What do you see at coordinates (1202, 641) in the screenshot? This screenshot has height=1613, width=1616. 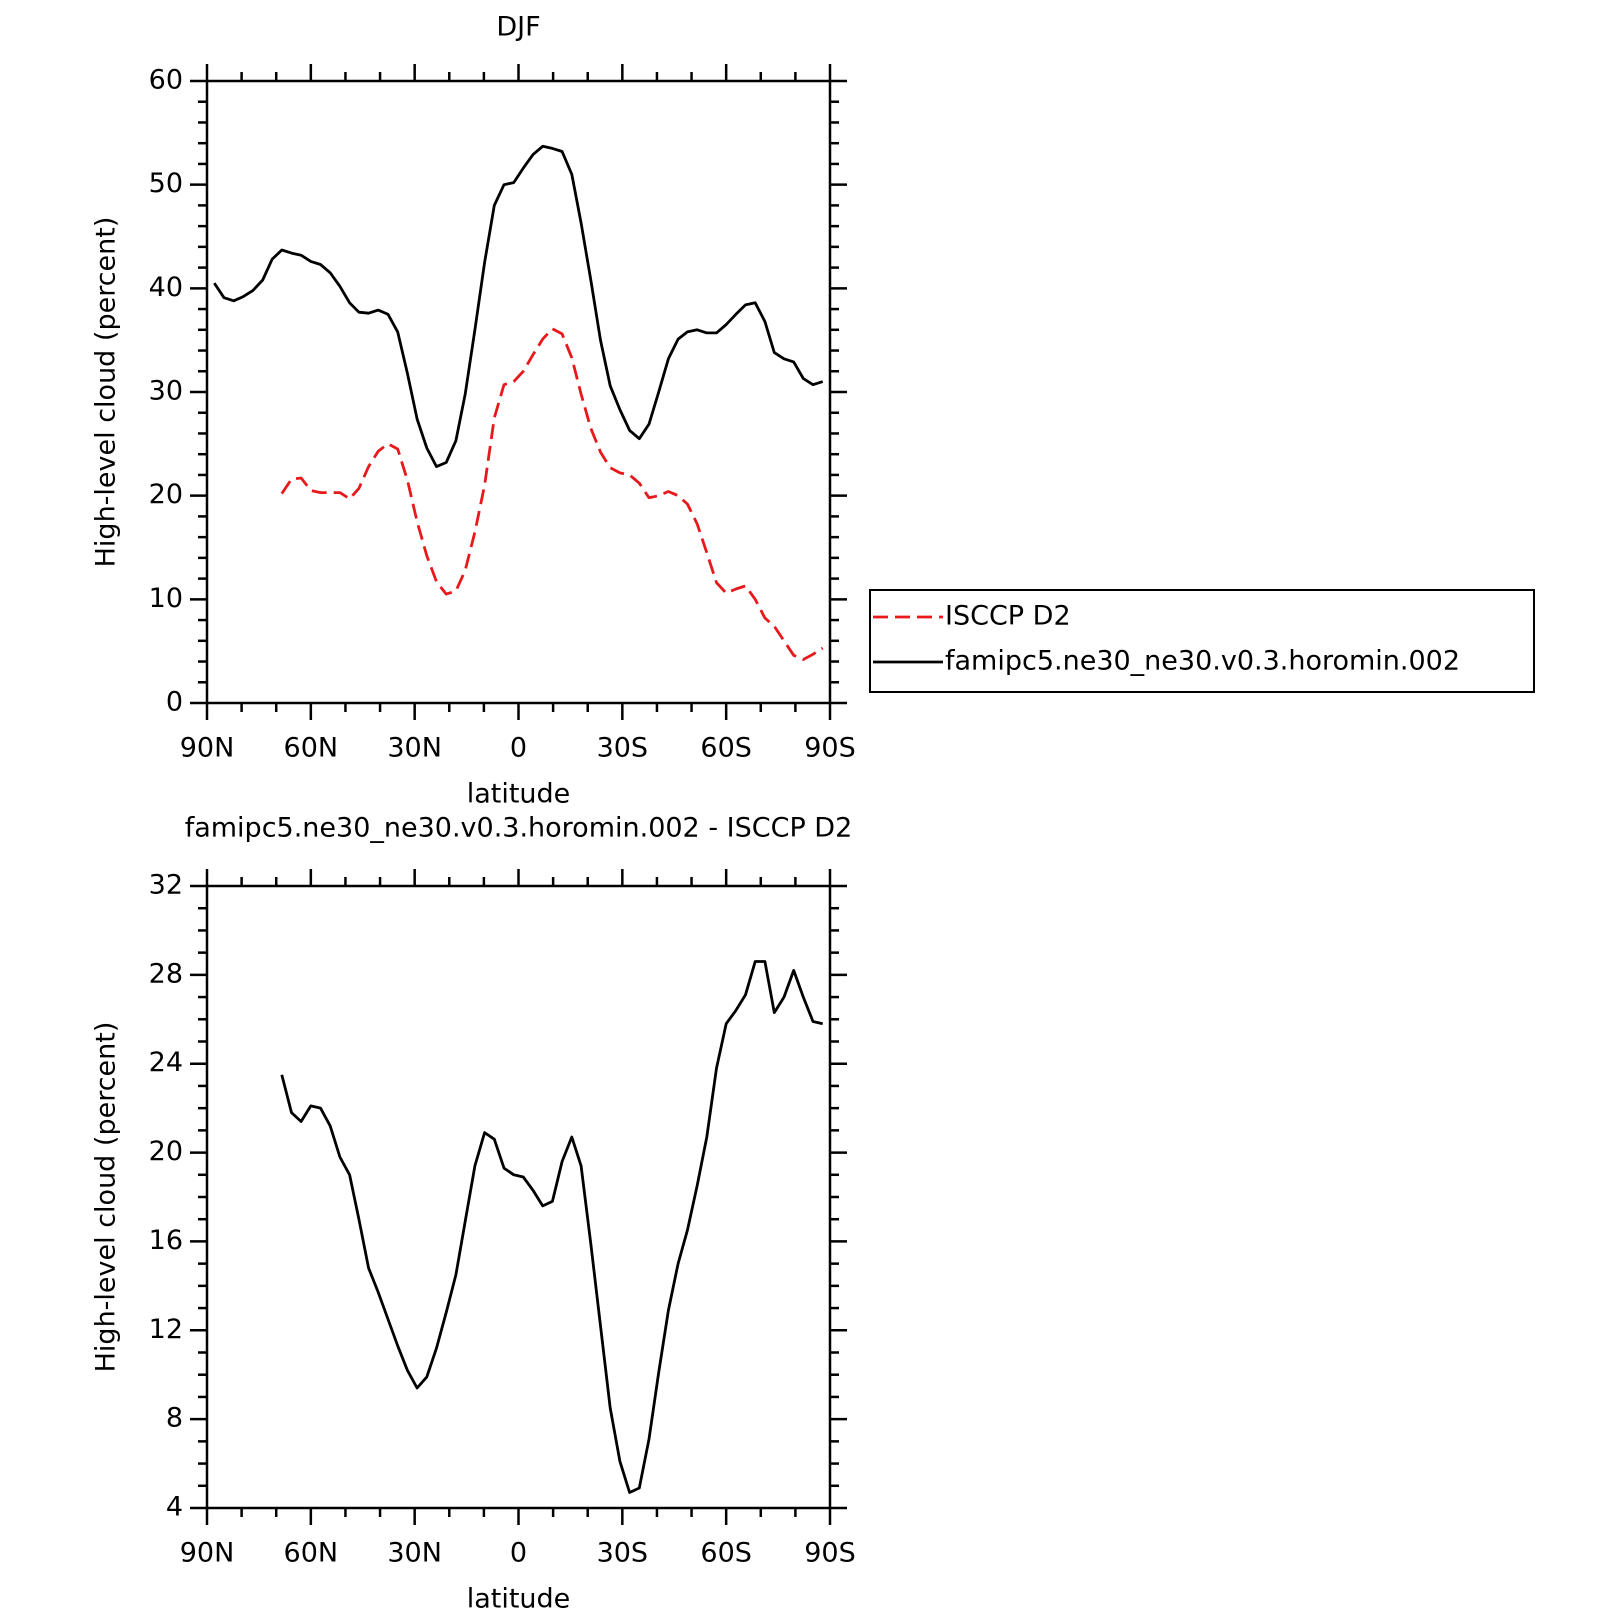 I see `legend-box` at bounding box center [1202, 641].